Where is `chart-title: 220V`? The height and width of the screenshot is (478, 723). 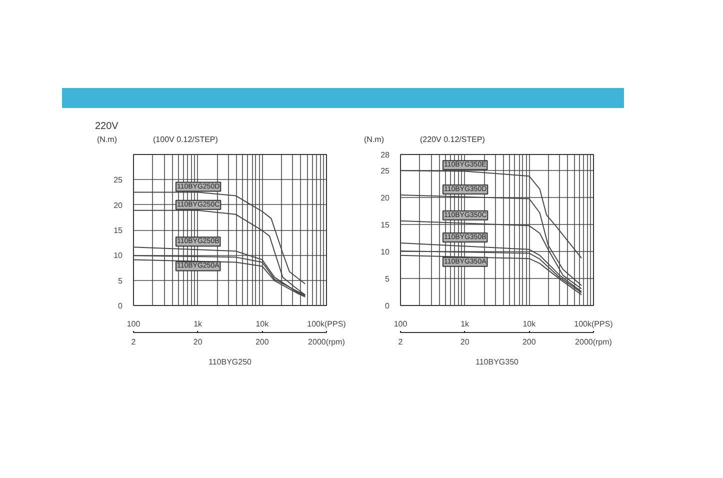 chart-title: 220V is located at coordinates (107, 127).